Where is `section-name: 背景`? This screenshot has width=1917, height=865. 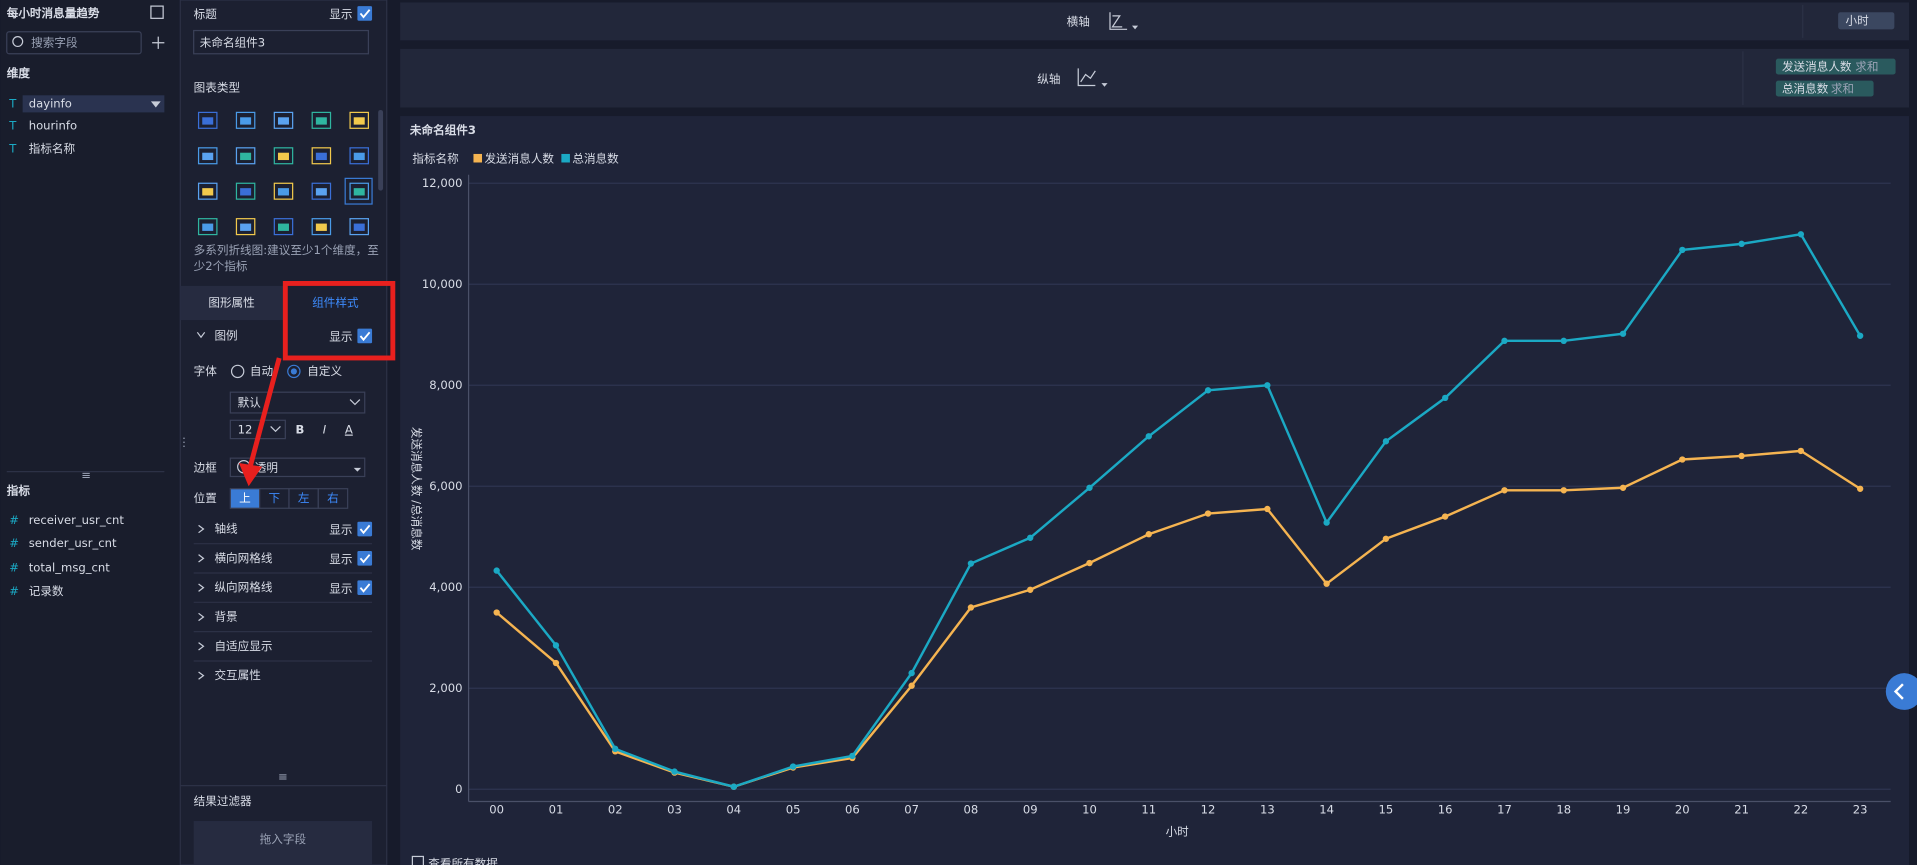
section-name: 背景 is located at coordinates (225, 616).